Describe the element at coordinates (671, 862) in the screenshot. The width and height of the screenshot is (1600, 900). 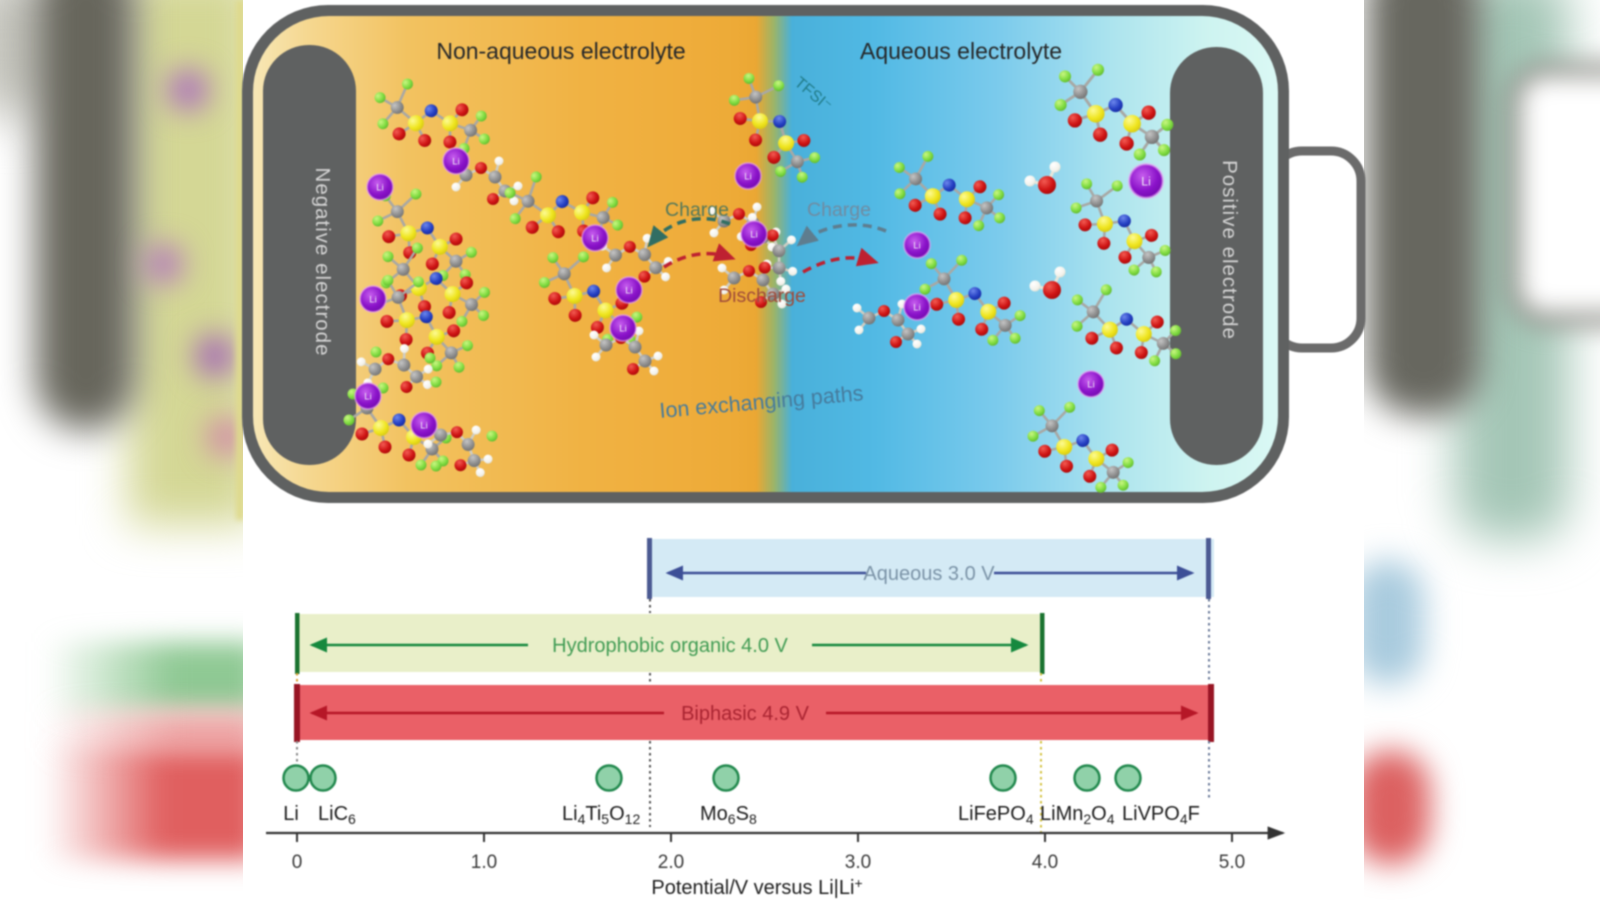
I see `svg-text: 2.0` at that location.